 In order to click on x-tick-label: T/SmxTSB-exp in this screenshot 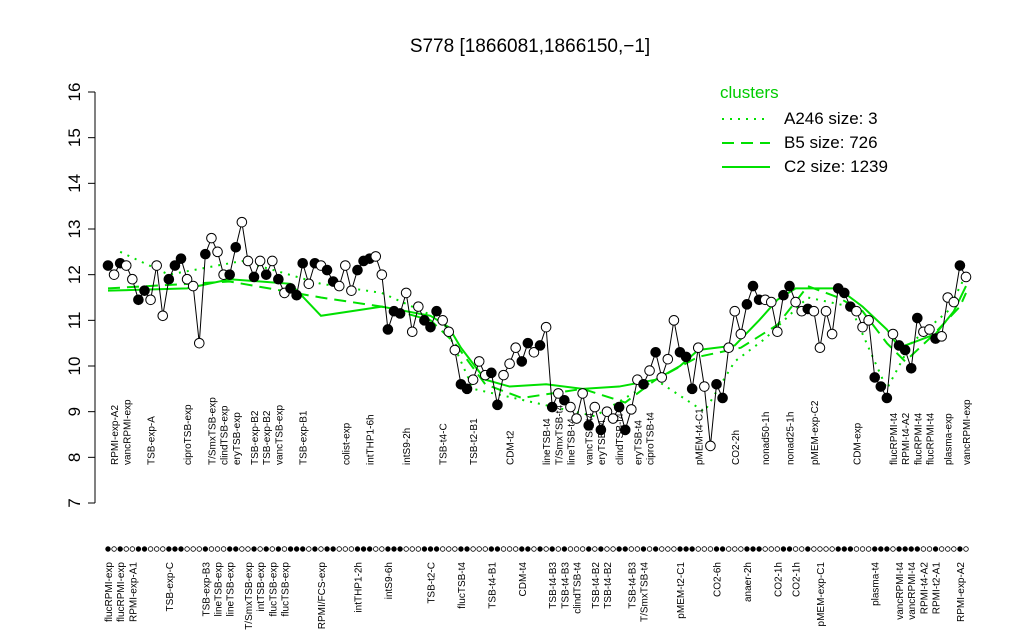, I will do `click(249, 596)`.